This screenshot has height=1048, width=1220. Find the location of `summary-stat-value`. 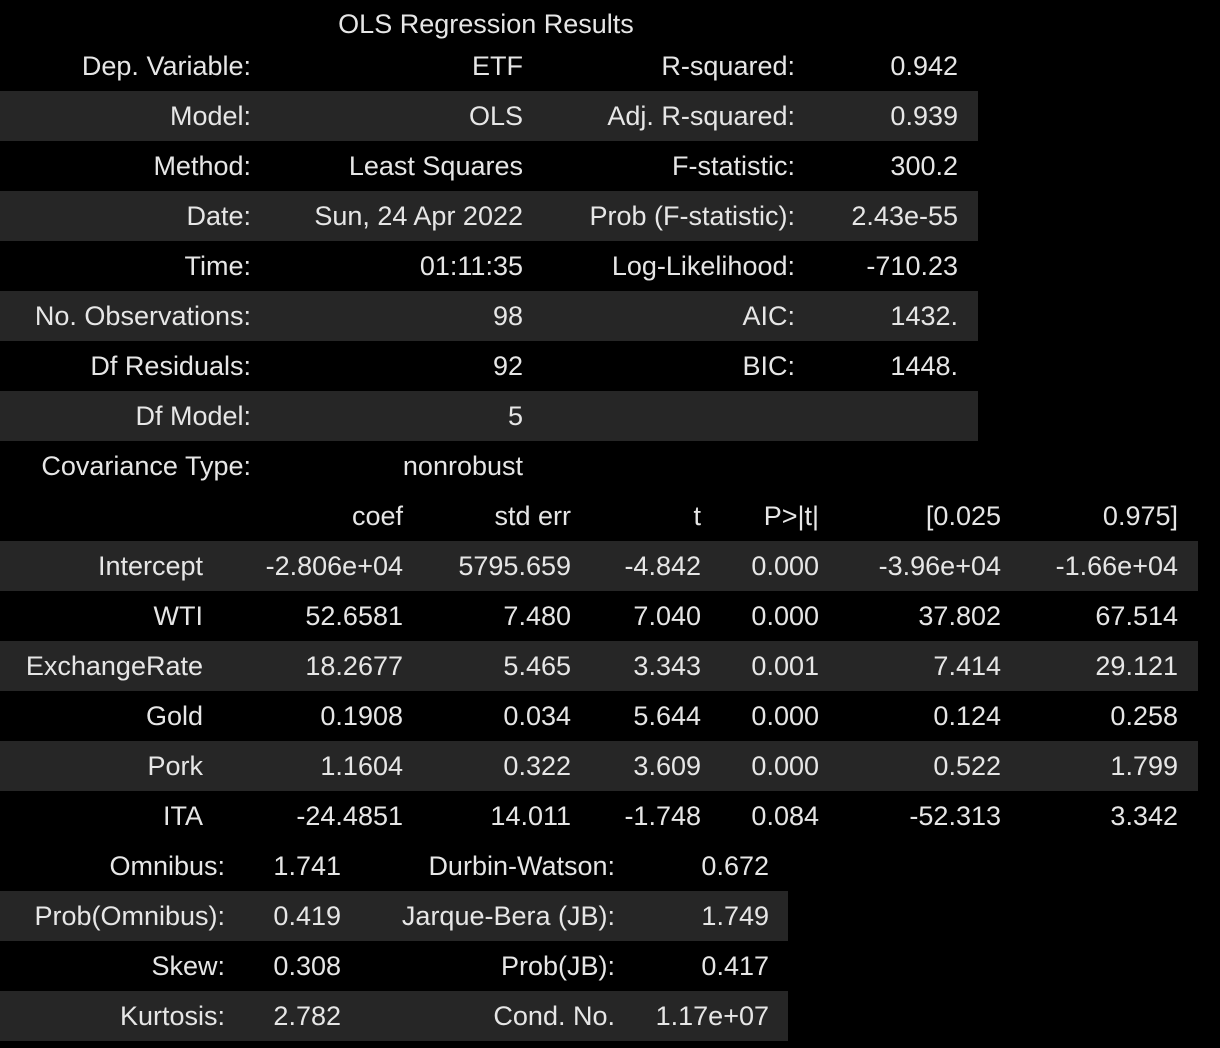

summary-stat-value is located at coordinates (876, 466).